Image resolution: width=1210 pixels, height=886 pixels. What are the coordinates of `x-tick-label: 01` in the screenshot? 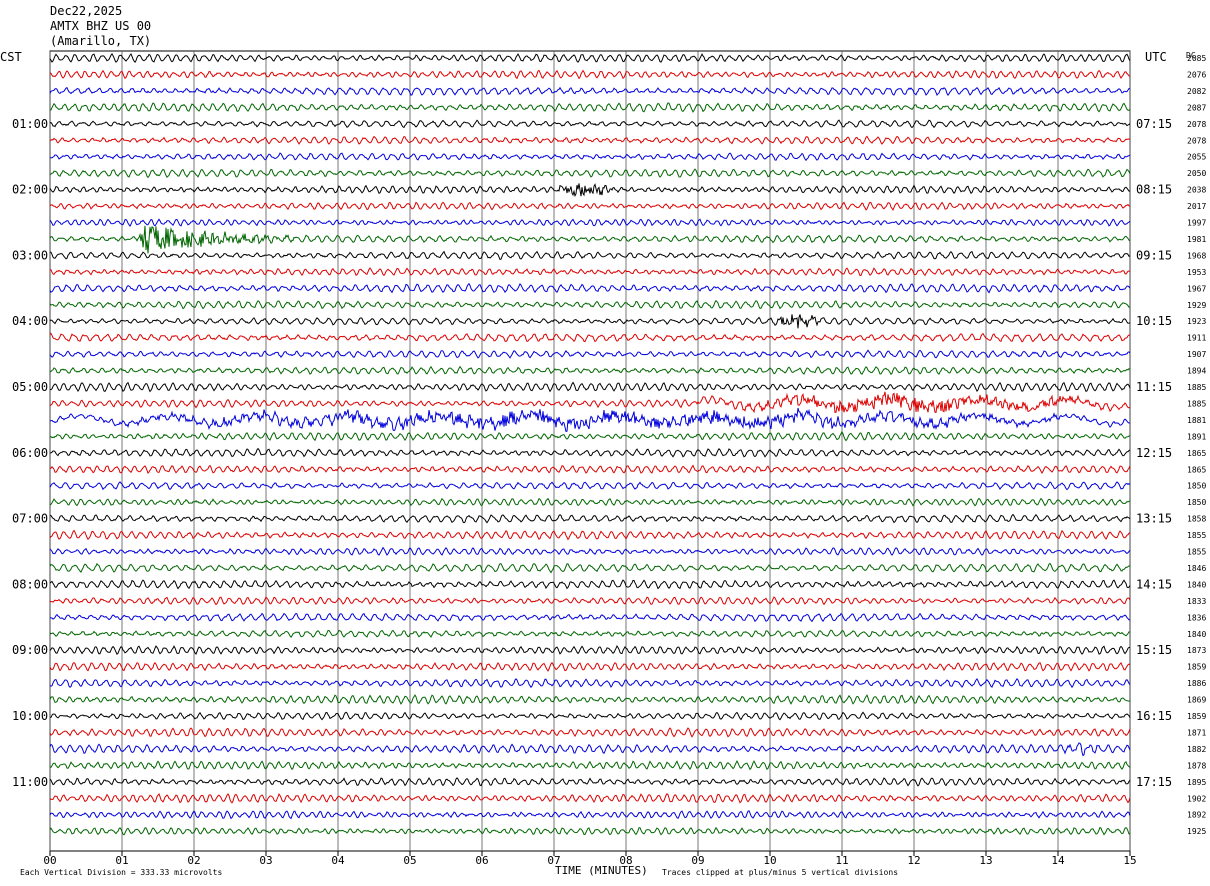 It's located at (121, 860).